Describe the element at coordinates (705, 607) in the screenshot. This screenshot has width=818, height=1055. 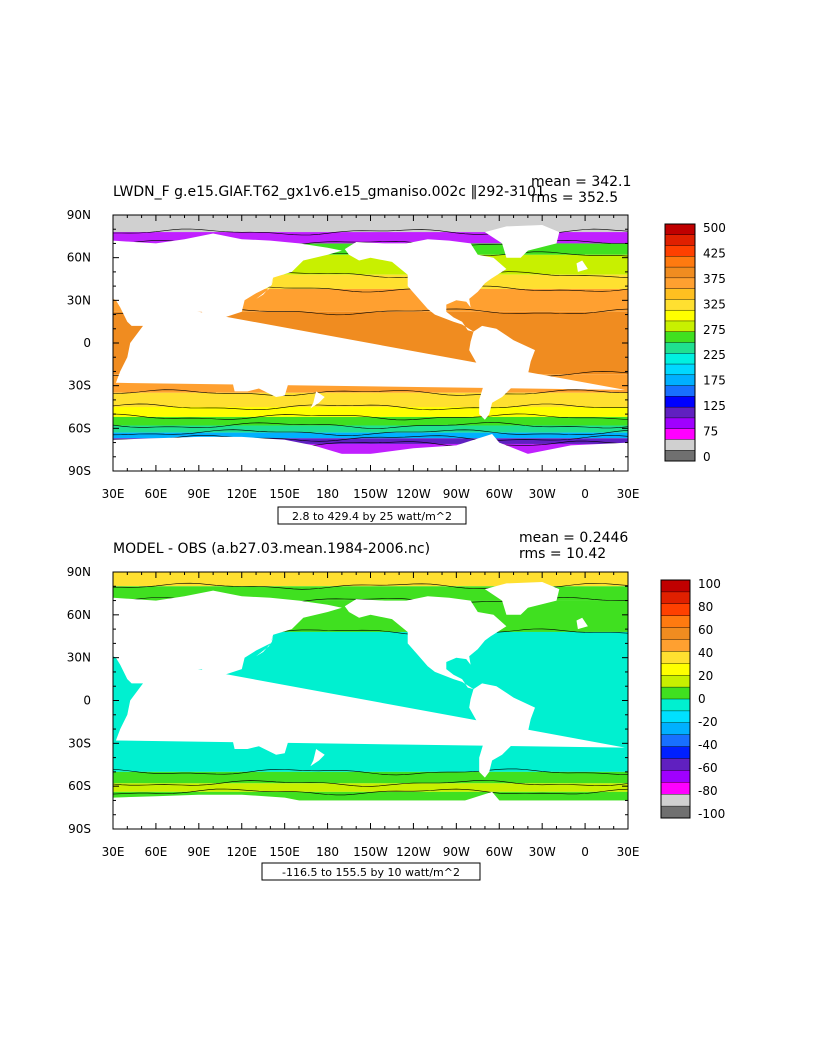
I see `colorbar-label: 80` at that location.